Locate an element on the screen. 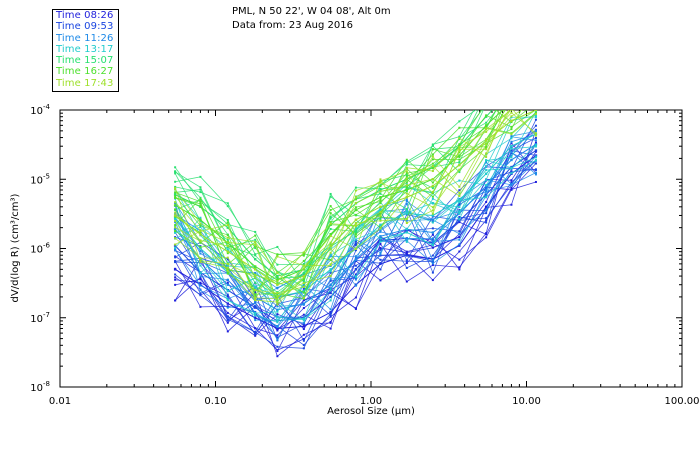  legend-entry: Time 11:26 is located at coordinates (85, 38).